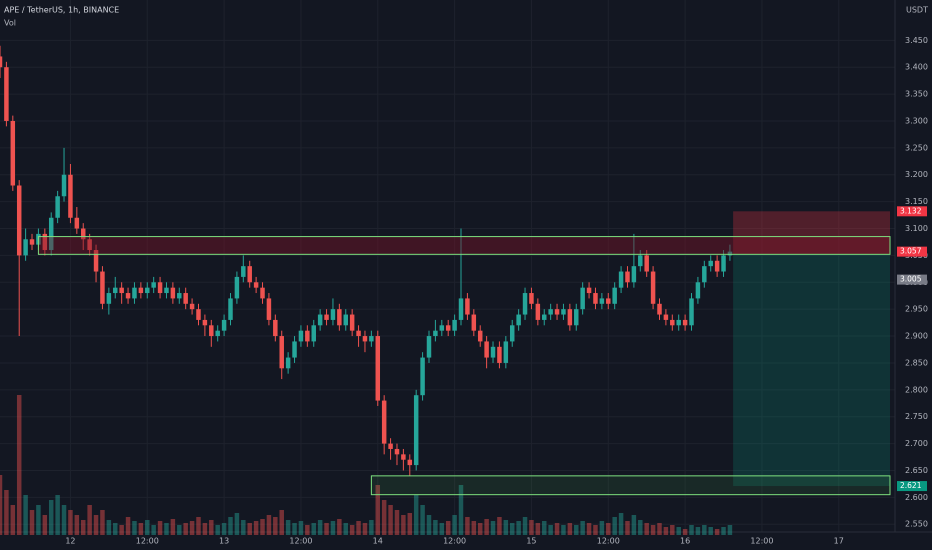  What do you see at coordinates (685, 541) in the screenshot?
I see `x-tick-label: 16` at bounding box center [685, 541].